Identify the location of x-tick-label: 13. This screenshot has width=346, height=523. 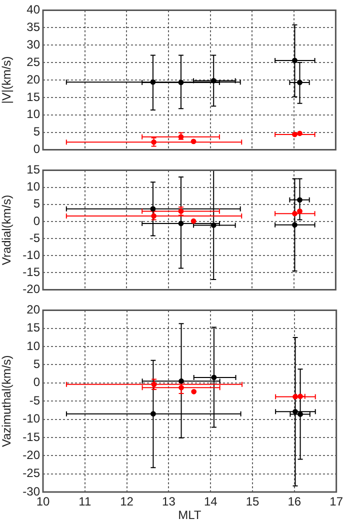
(169, 501).